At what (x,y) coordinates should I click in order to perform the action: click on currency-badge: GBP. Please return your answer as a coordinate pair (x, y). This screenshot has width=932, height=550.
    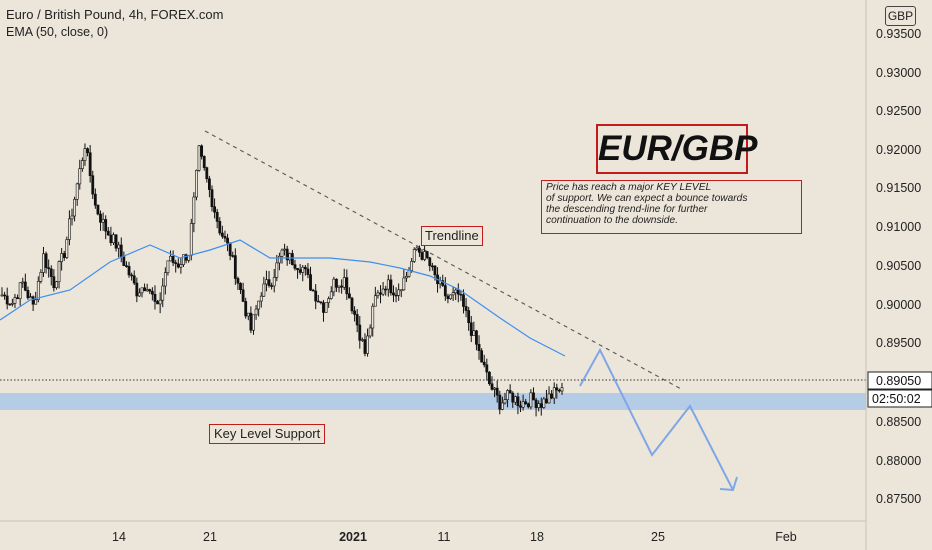
    Looking at the image, I should click on (900, 16).